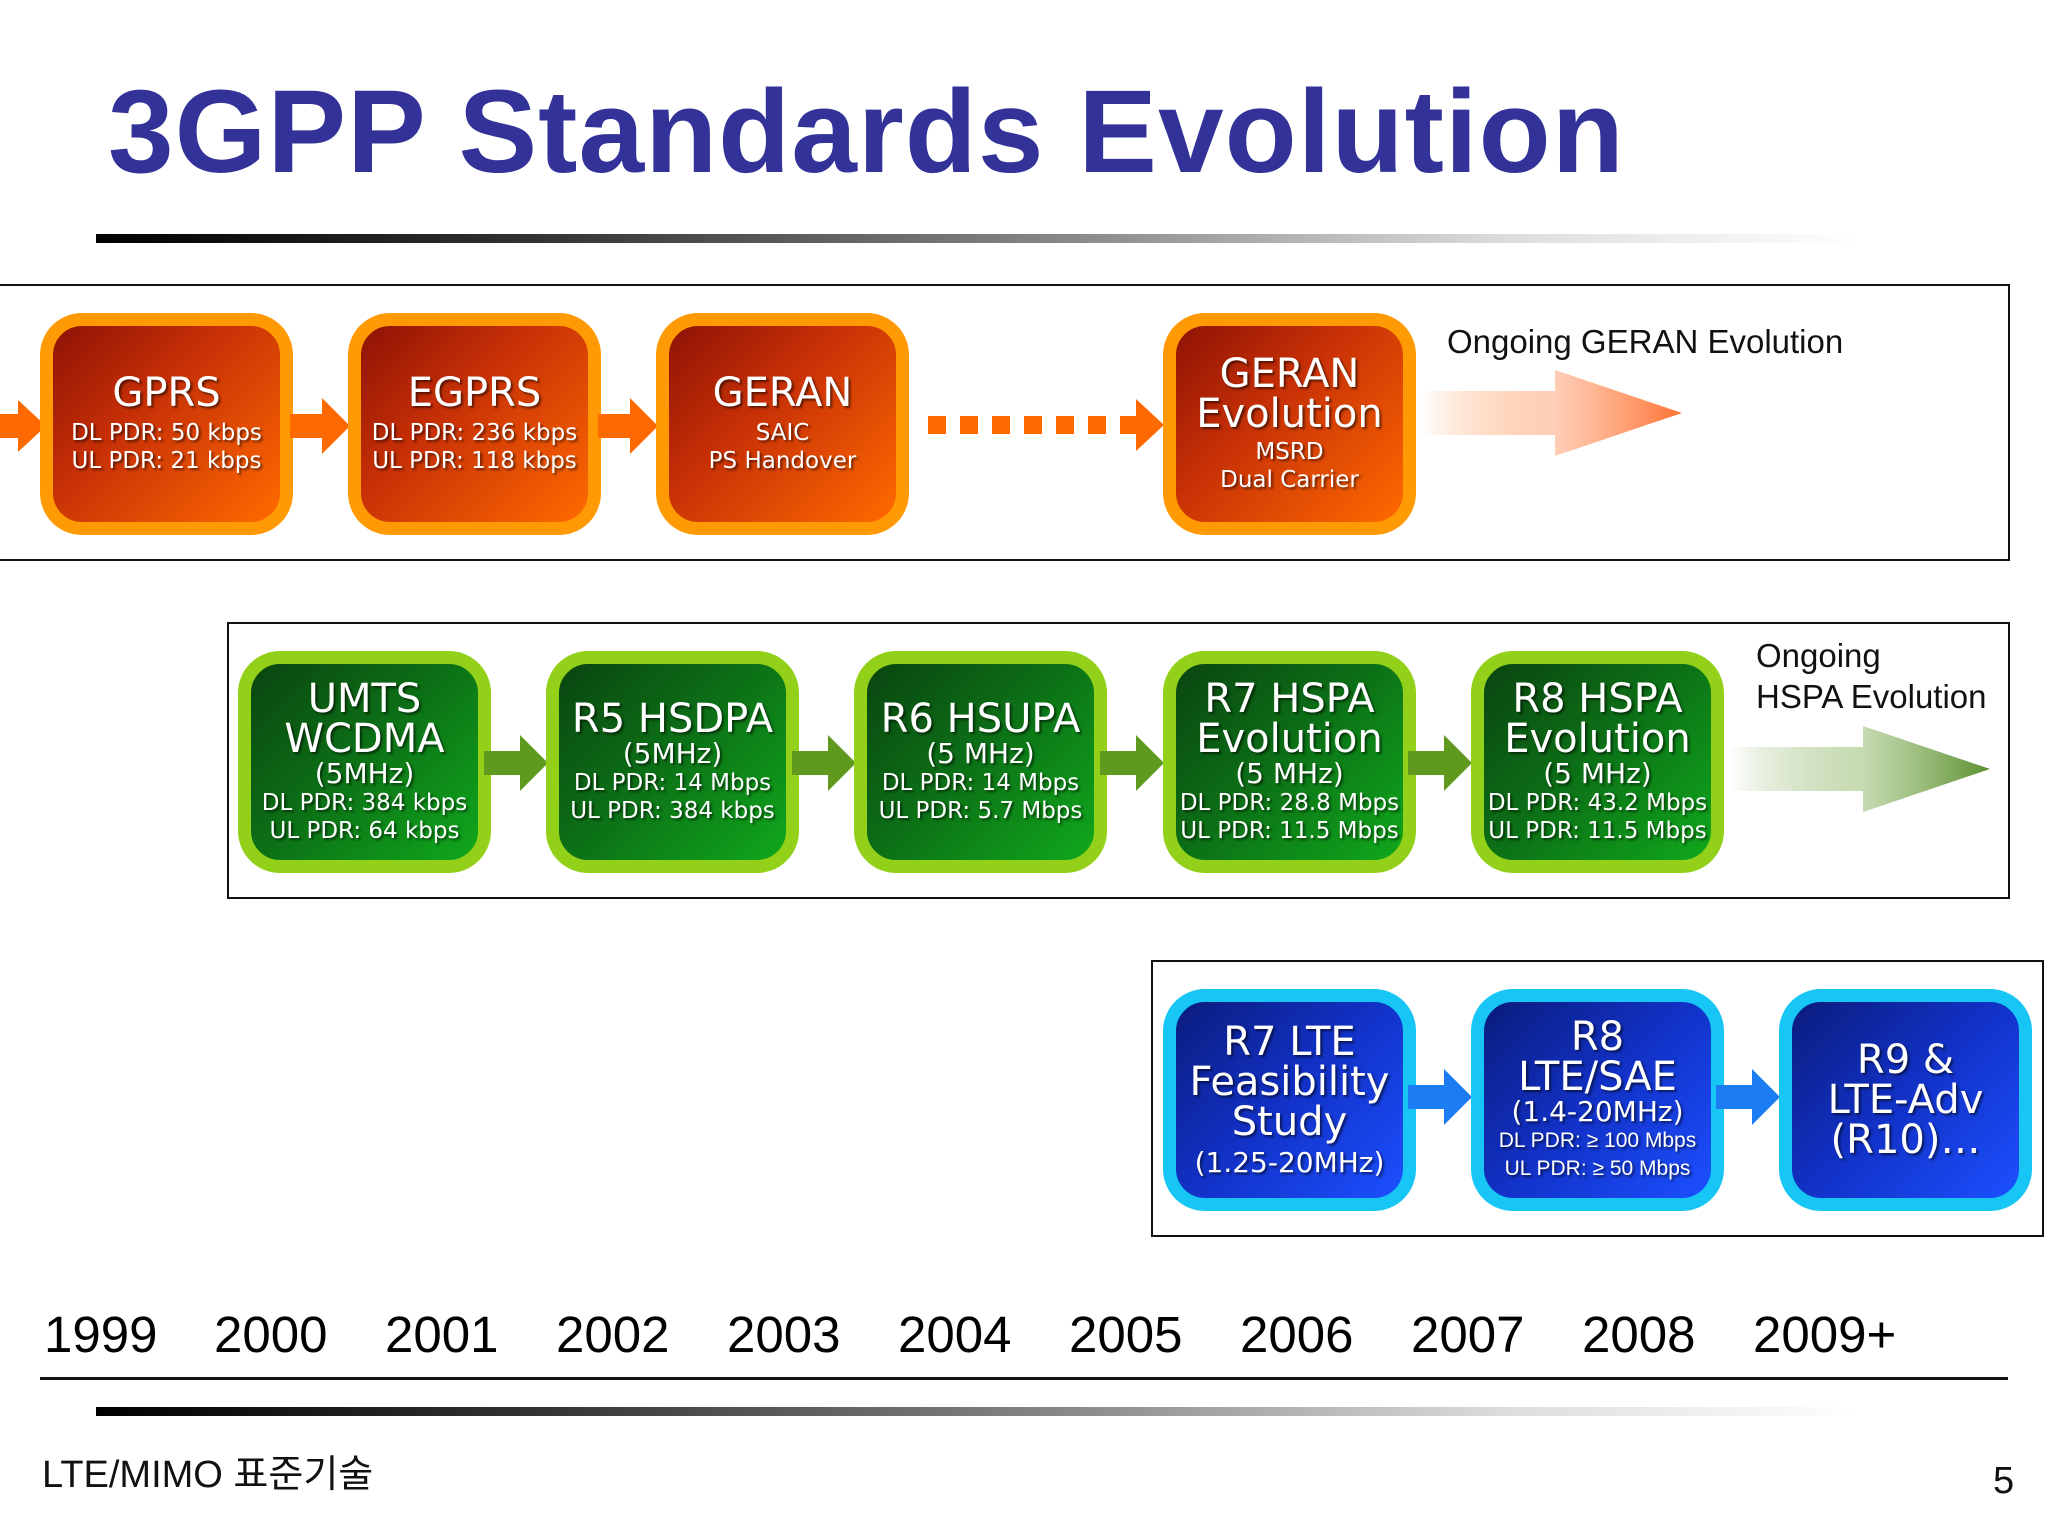 The image size is (2048, 1531). What do you see at coordinates (672, 811) in the screenshot?
I see `hspa-box-line: UL PDR: 384 kbps` at bounding box center [672, 811].